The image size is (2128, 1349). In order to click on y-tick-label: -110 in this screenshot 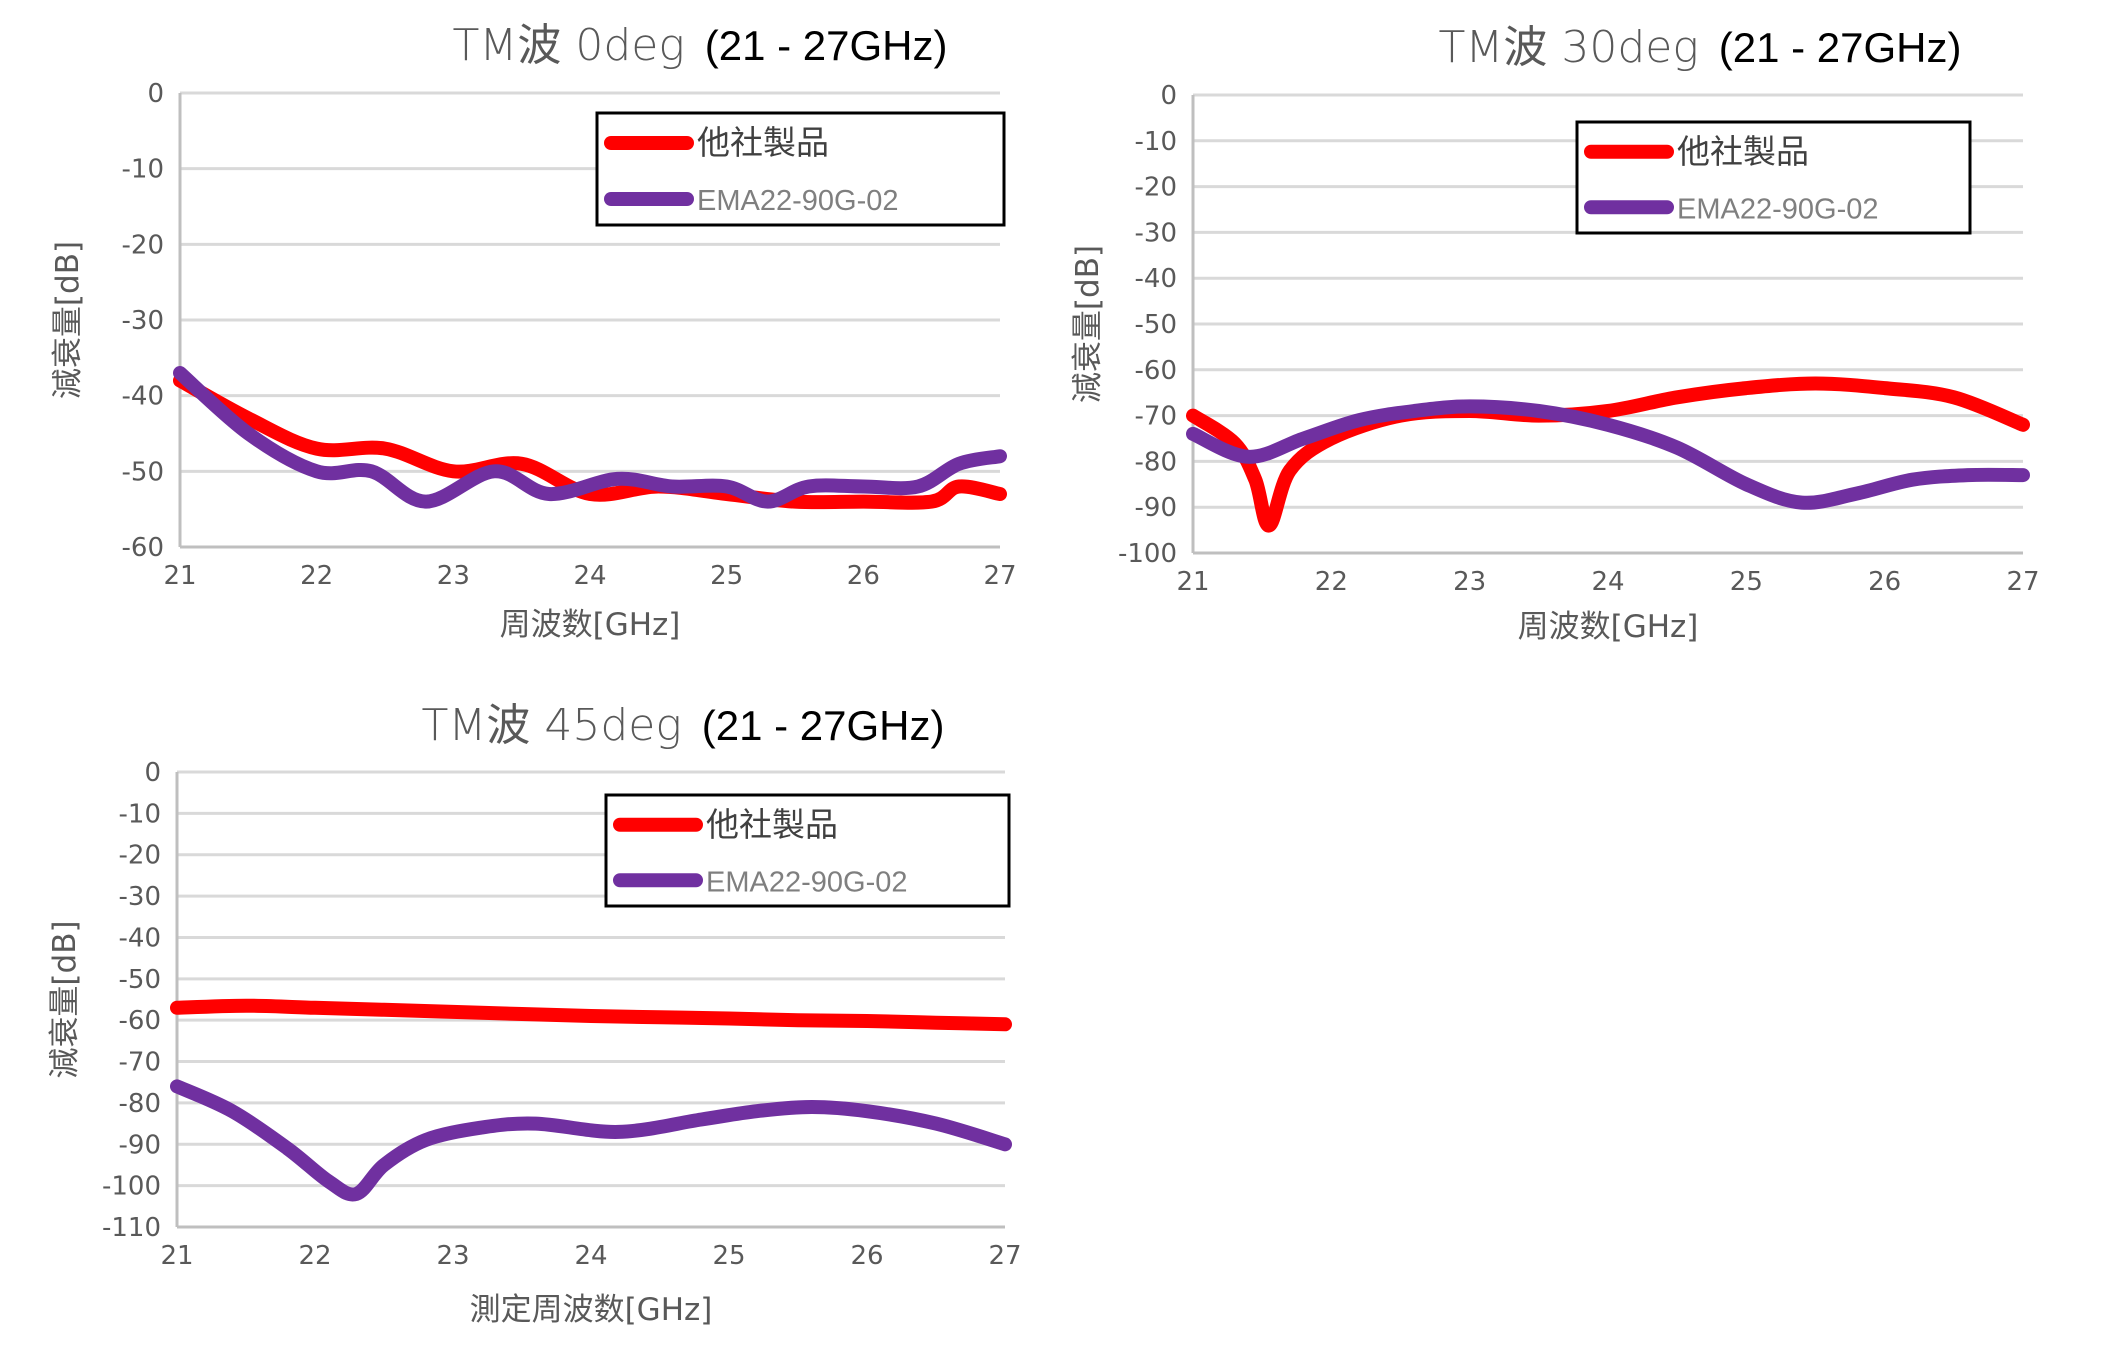, I will do `click(131, 1228)`.